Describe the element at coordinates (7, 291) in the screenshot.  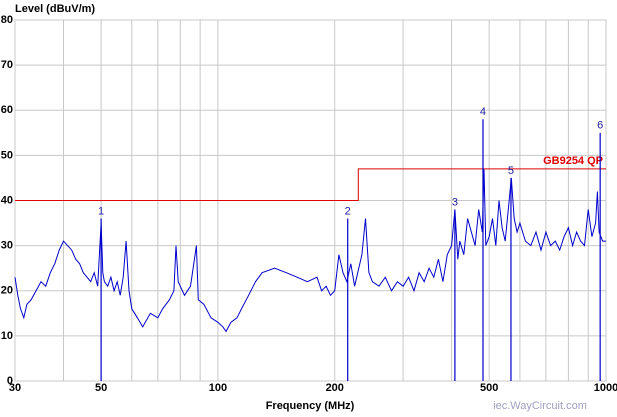
I see `y-tick-label: 20` at that location.